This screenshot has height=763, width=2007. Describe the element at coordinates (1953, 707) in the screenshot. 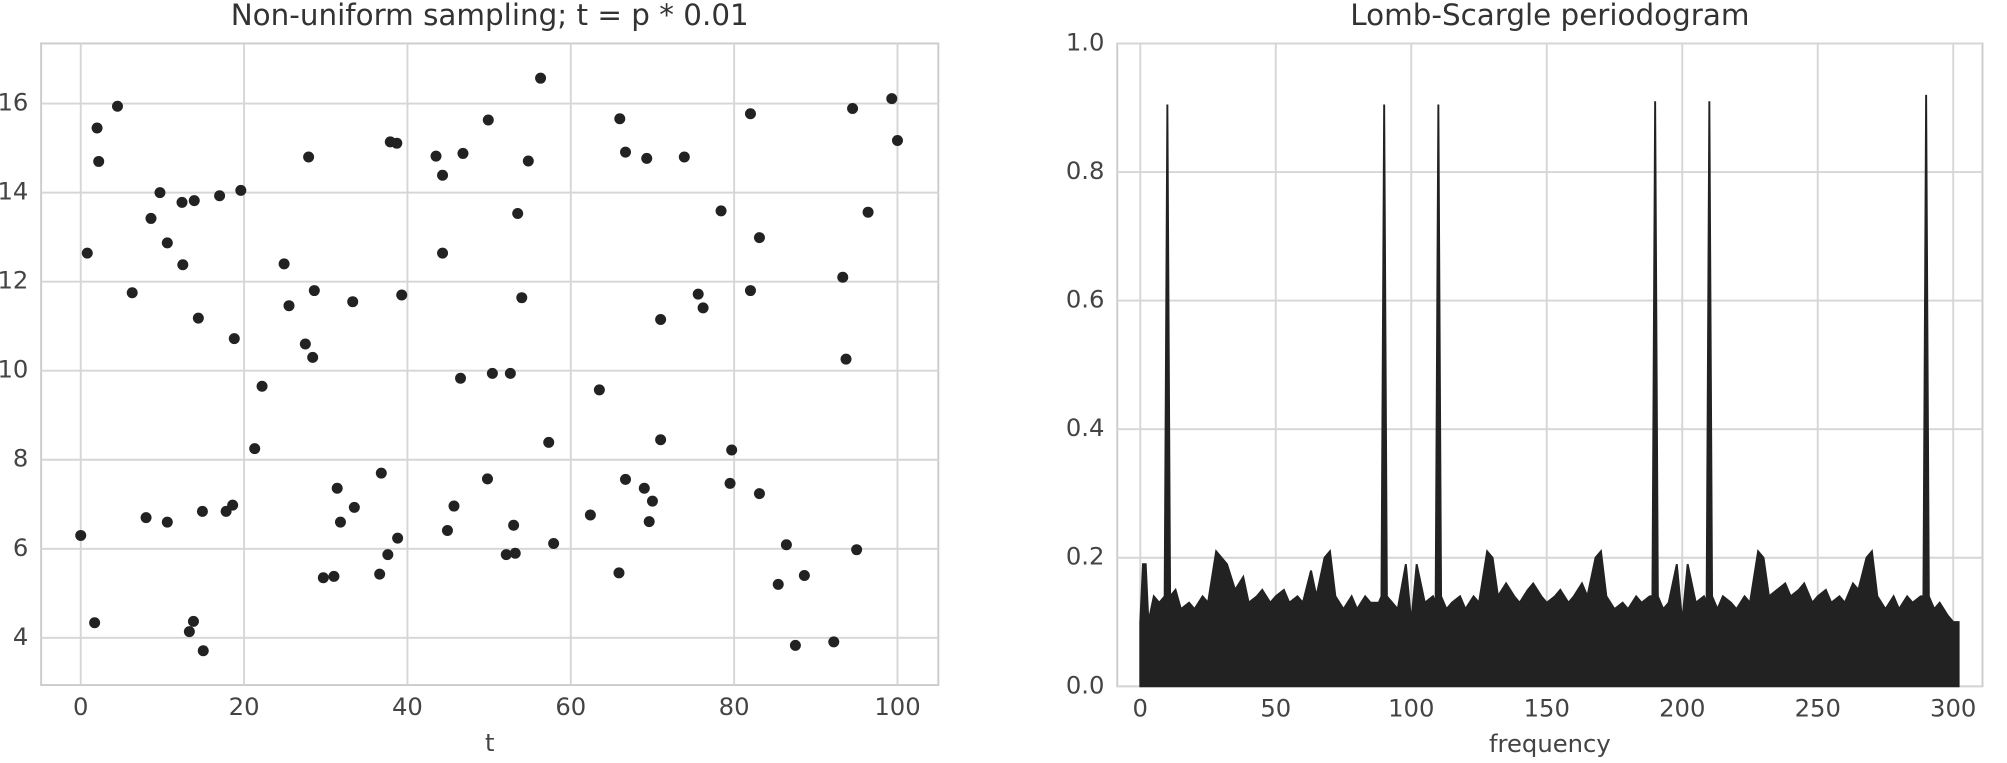

I see `x-tick-label: 300` at that location.